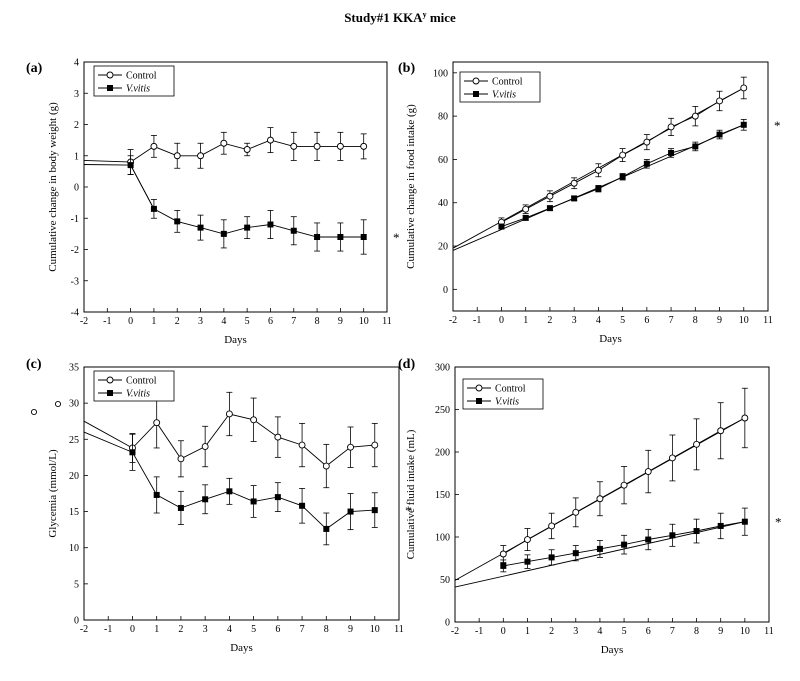 The width and height of the screenshot is (800, 681). Describe the element at coordinates (406, 68) in the screenshot. I see `panel-label: (b)` at that location.